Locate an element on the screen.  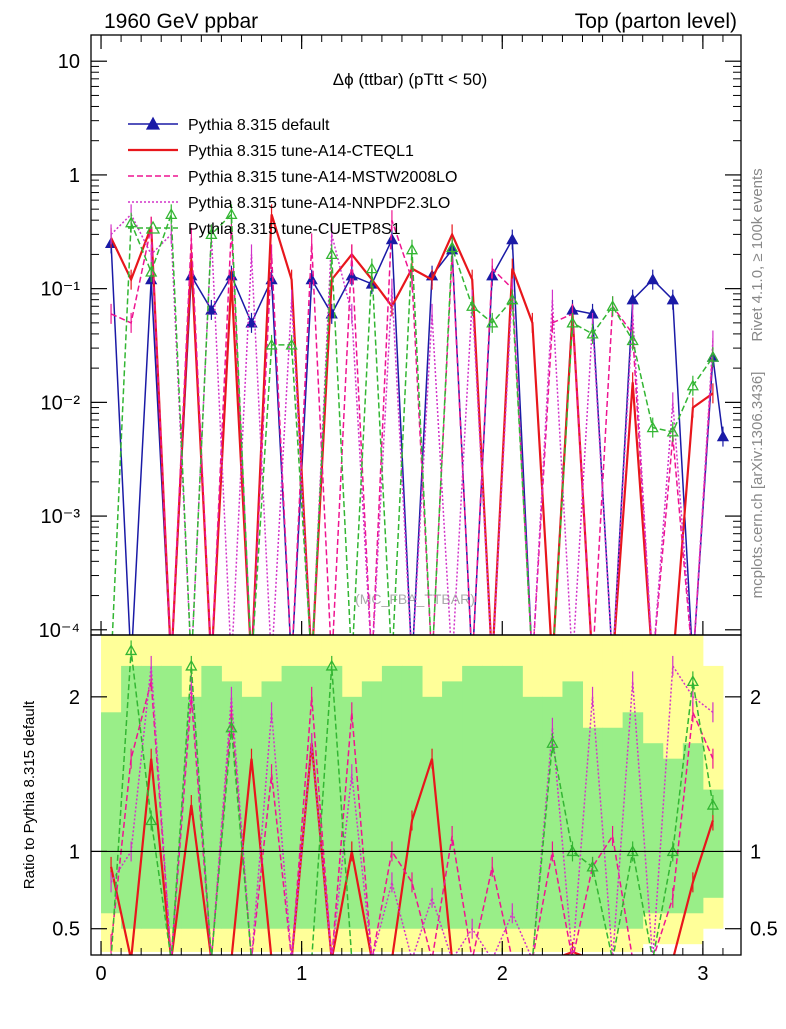
rivet-label: Rivet 4.1.0, ≥ 100k events is located at coordinates (757, 254).